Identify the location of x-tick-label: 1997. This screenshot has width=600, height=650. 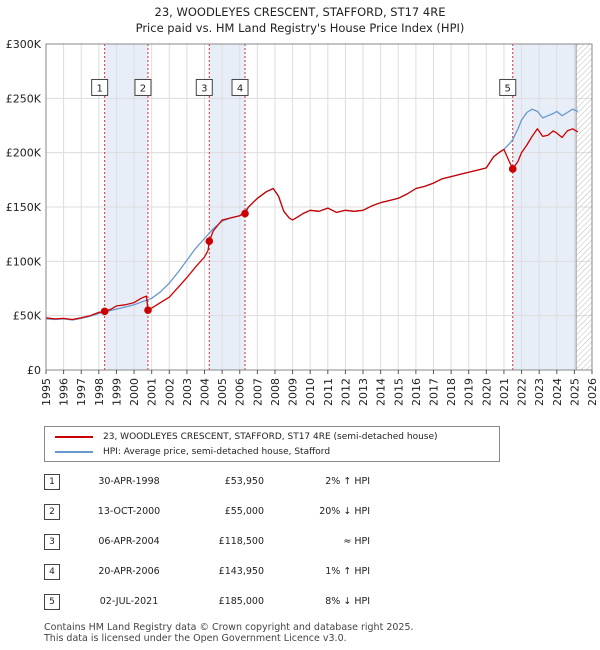
(81, 392).